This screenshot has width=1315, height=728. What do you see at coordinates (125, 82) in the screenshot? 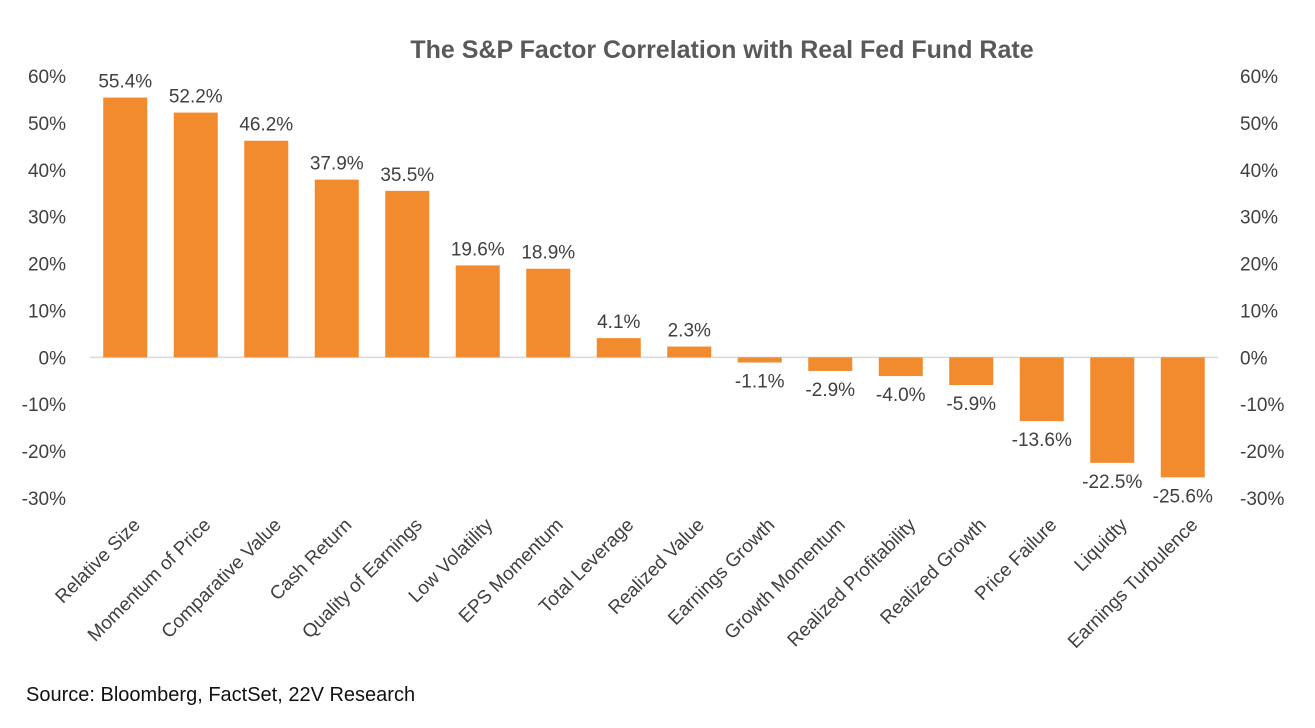
I see `data-label: 55.4%` at bounding box center [125, 82].